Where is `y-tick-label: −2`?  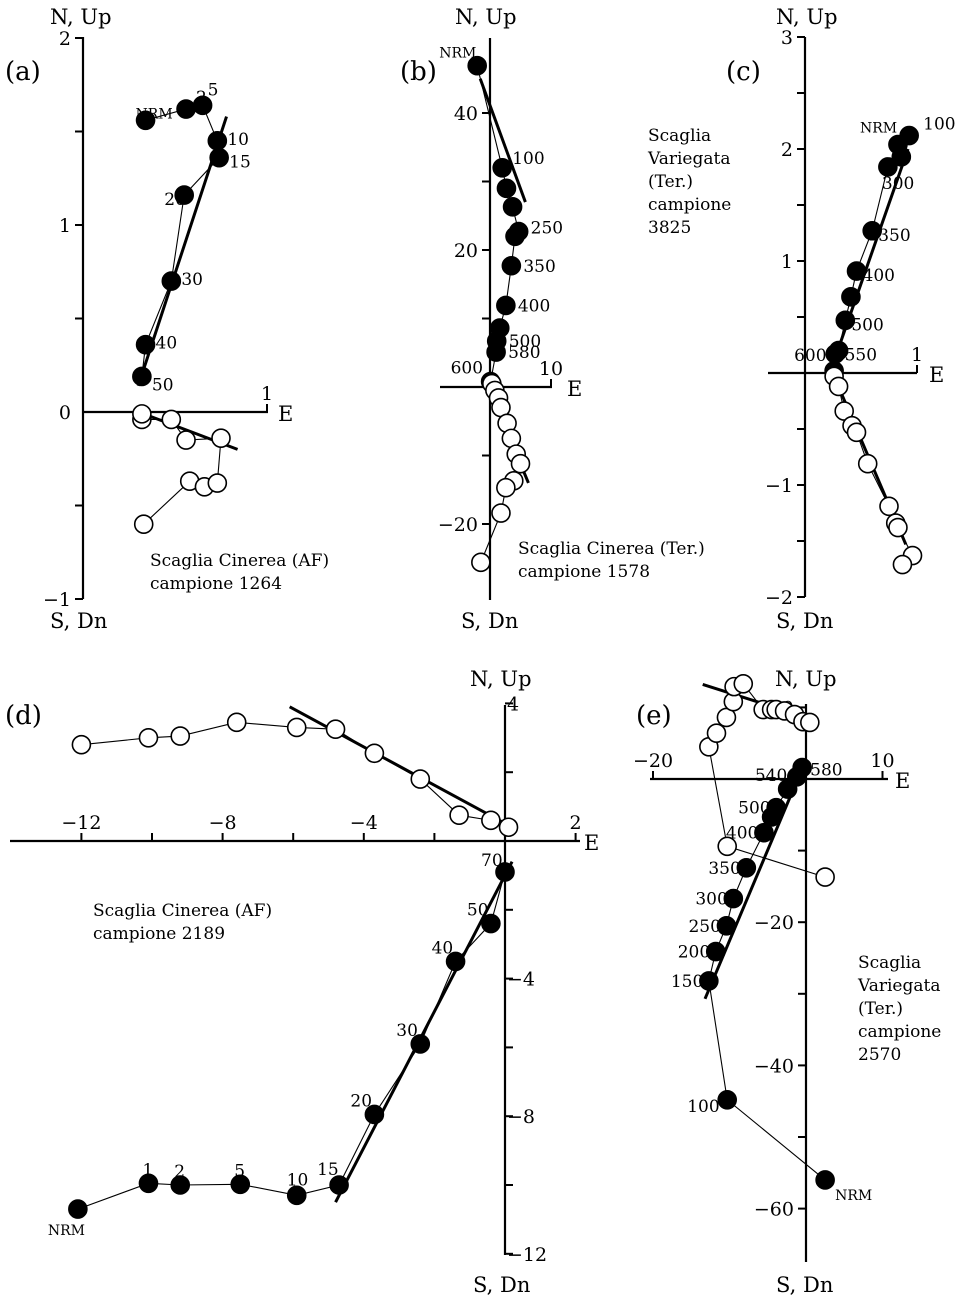 y-tick-label: −2 is located at coordinates (779, 598).